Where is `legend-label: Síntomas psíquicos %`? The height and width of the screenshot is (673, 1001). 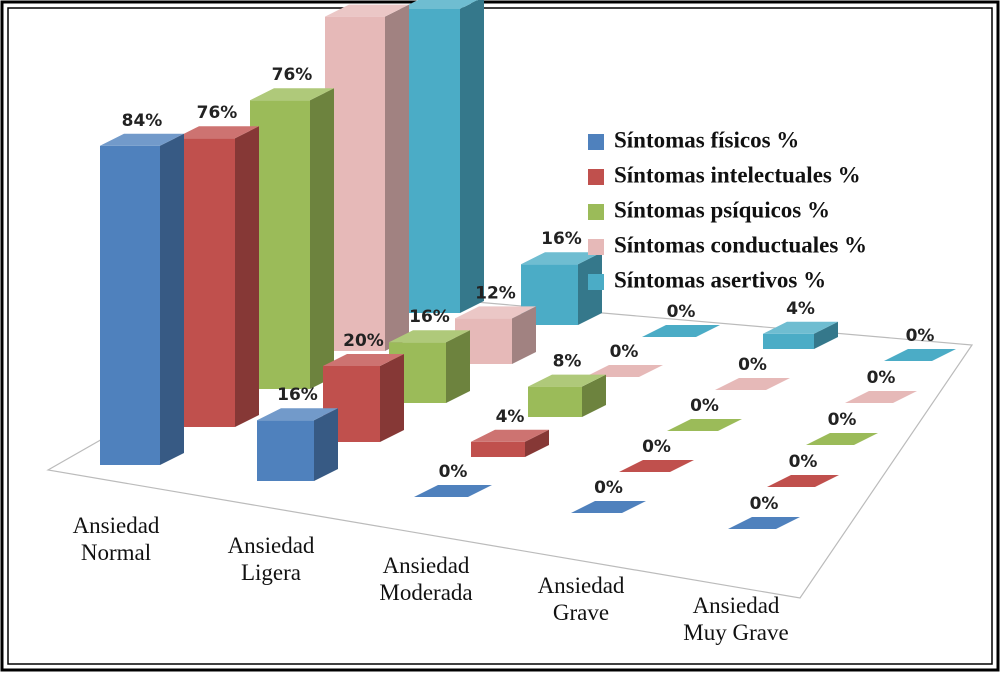
legend-label: Síntomas psíquicos % is located at coordinates (722, 209).